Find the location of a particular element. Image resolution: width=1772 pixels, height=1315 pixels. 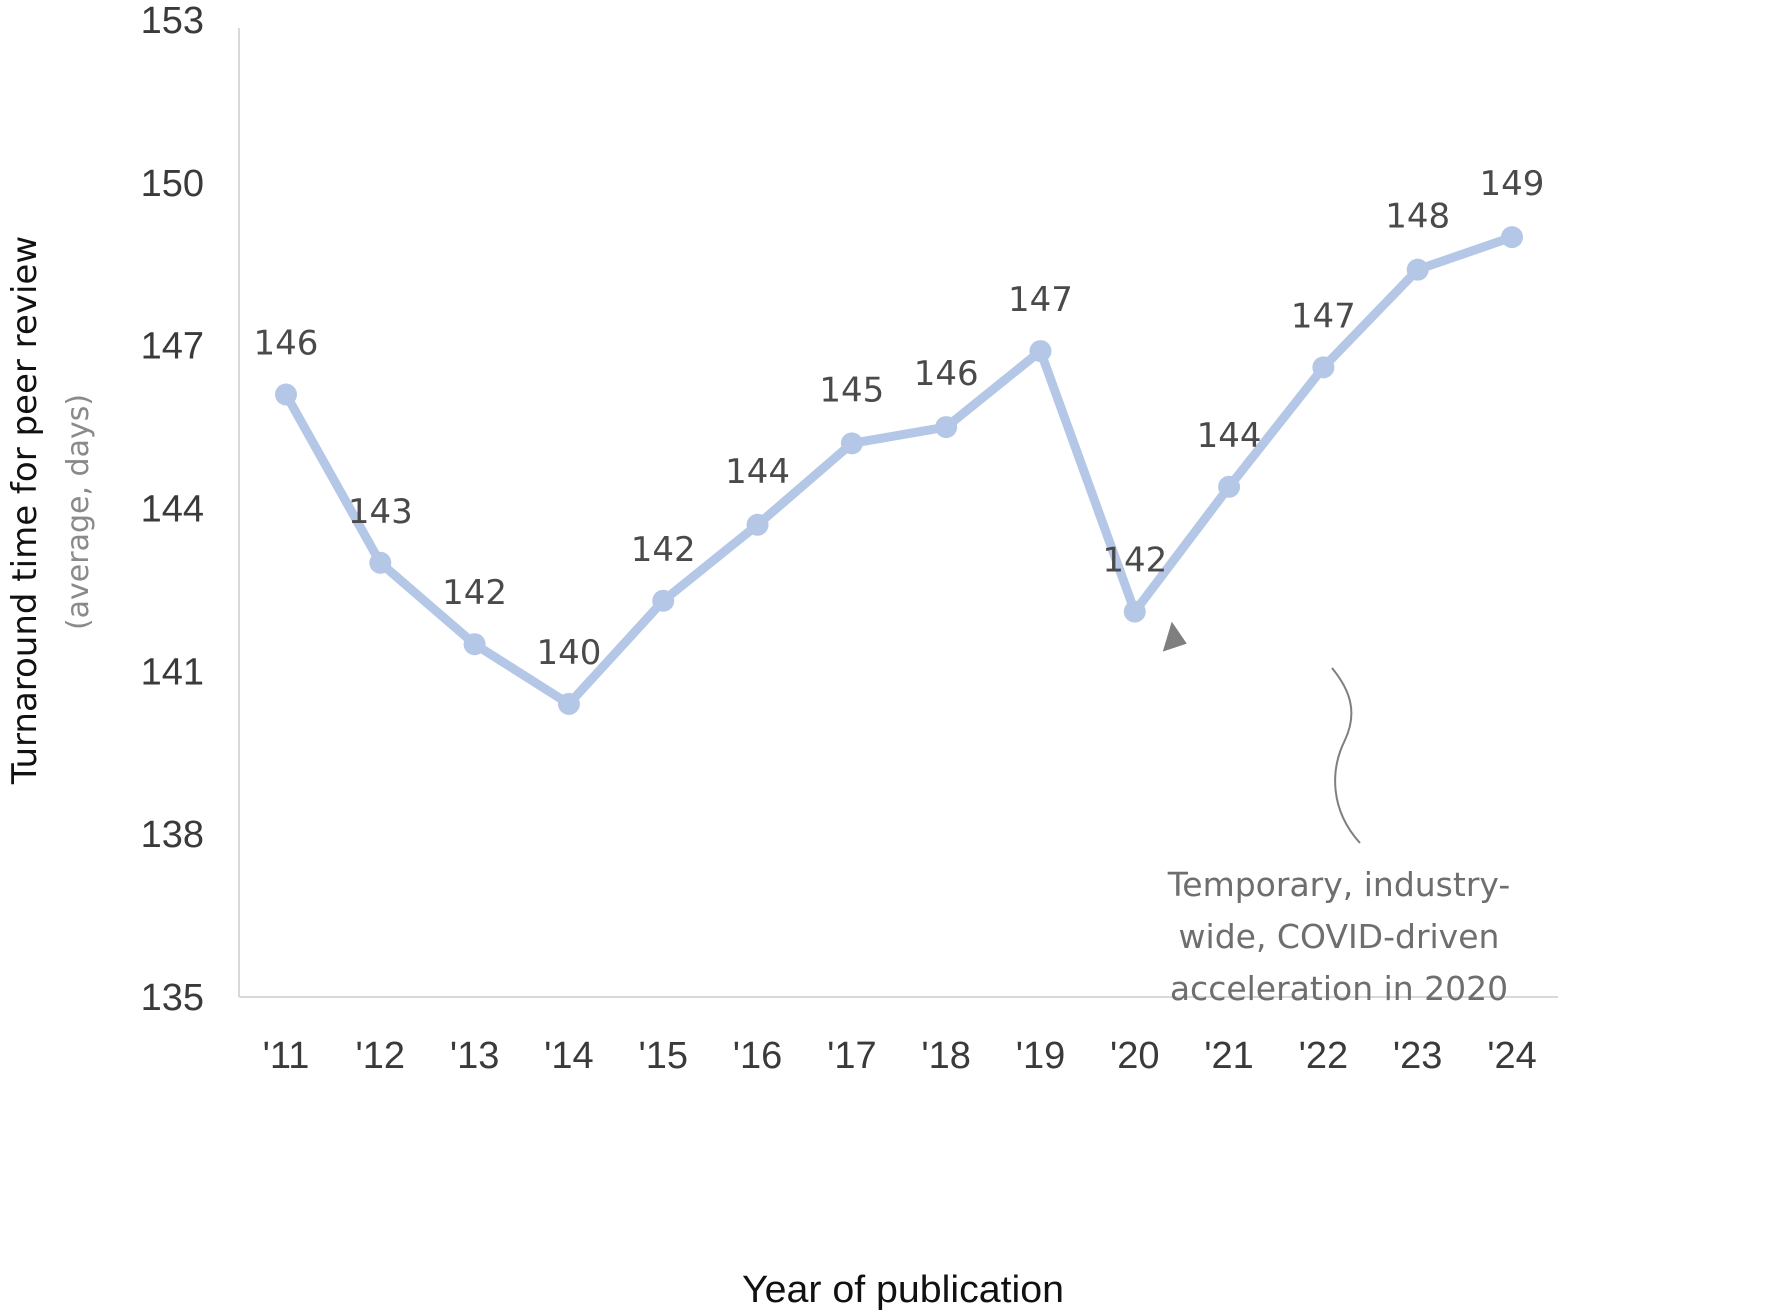

annotation-arrowhead-icon is located at coordinates (1174, 636).